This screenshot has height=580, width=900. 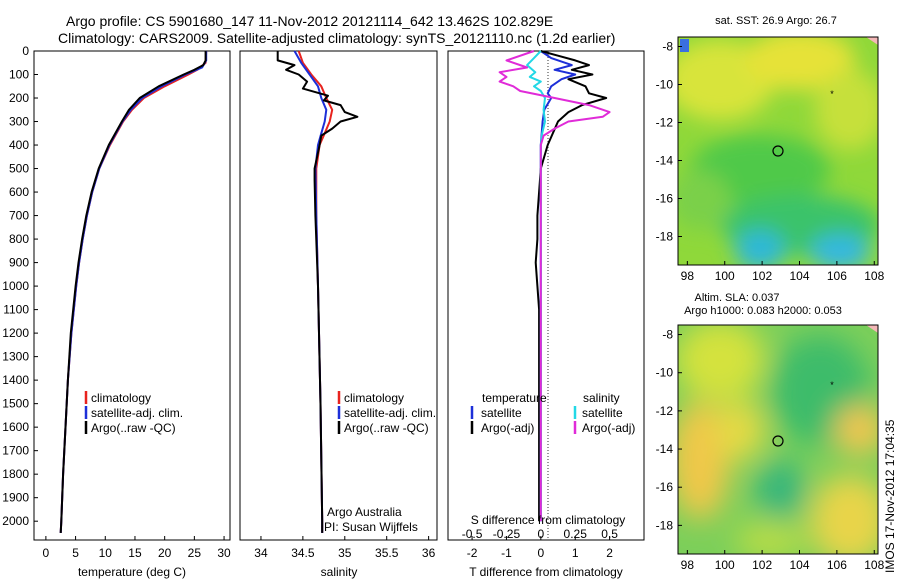 I want to click on depth-tick-label: 500, so click(x=19, y=169).